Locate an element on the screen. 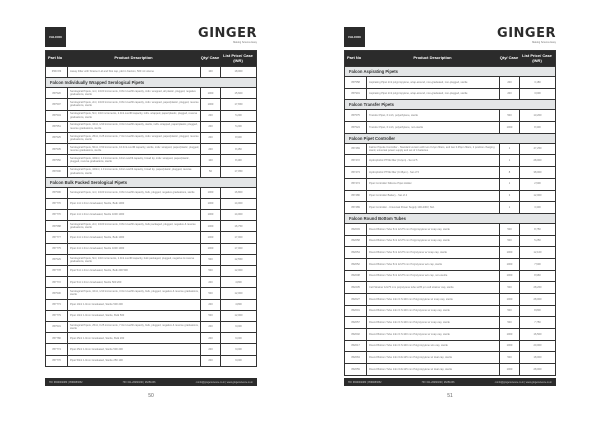 The width and height of the screenshot is (600, 424). cell-part-no: 352002 is located at coordinates (355, 334).